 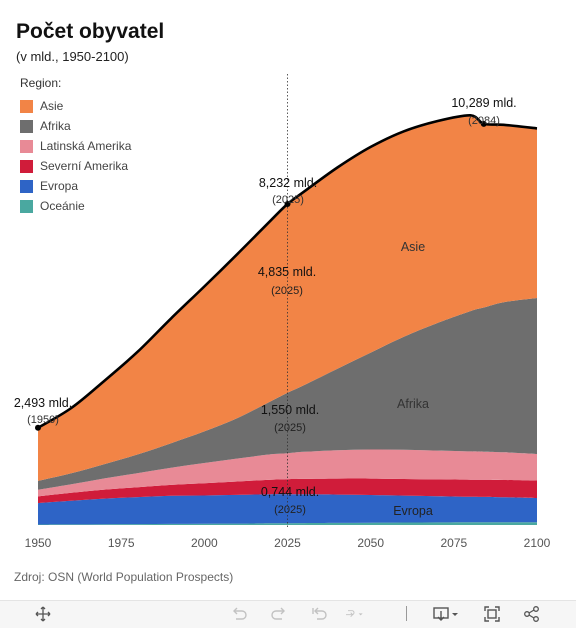 I want to click on x-tick-label: 2075, so click(x=453, y=543).